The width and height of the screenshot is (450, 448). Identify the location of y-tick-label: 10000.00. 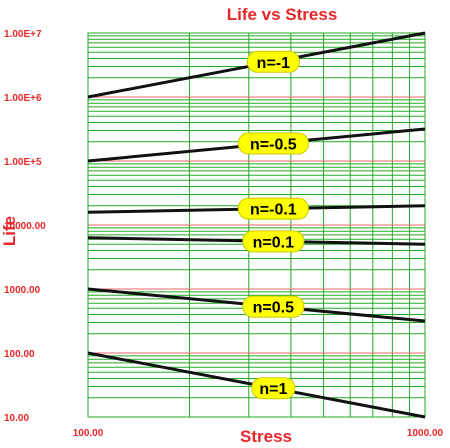
(25, 226).